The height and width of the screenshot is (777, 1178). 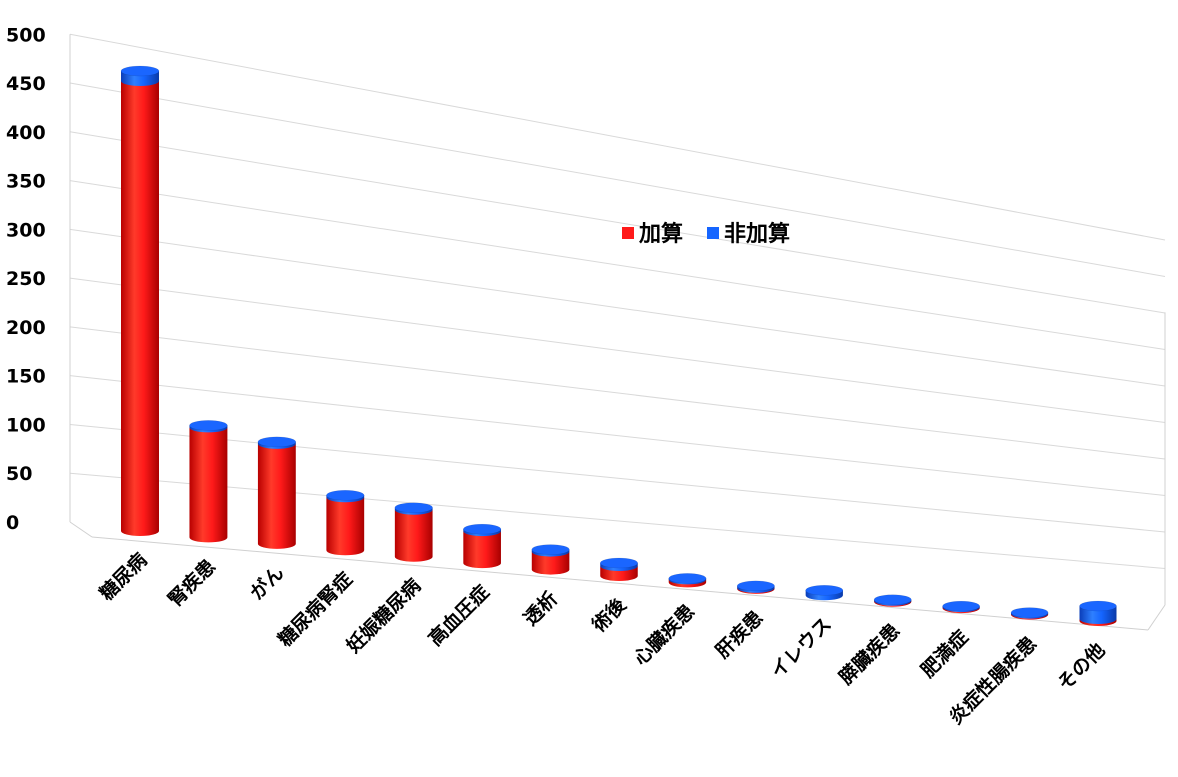 What do you see at coordinates (314, 609) in the screenshot?
I see `x-category-label: 糖尿病腎症` at bounding box center [314, 609].